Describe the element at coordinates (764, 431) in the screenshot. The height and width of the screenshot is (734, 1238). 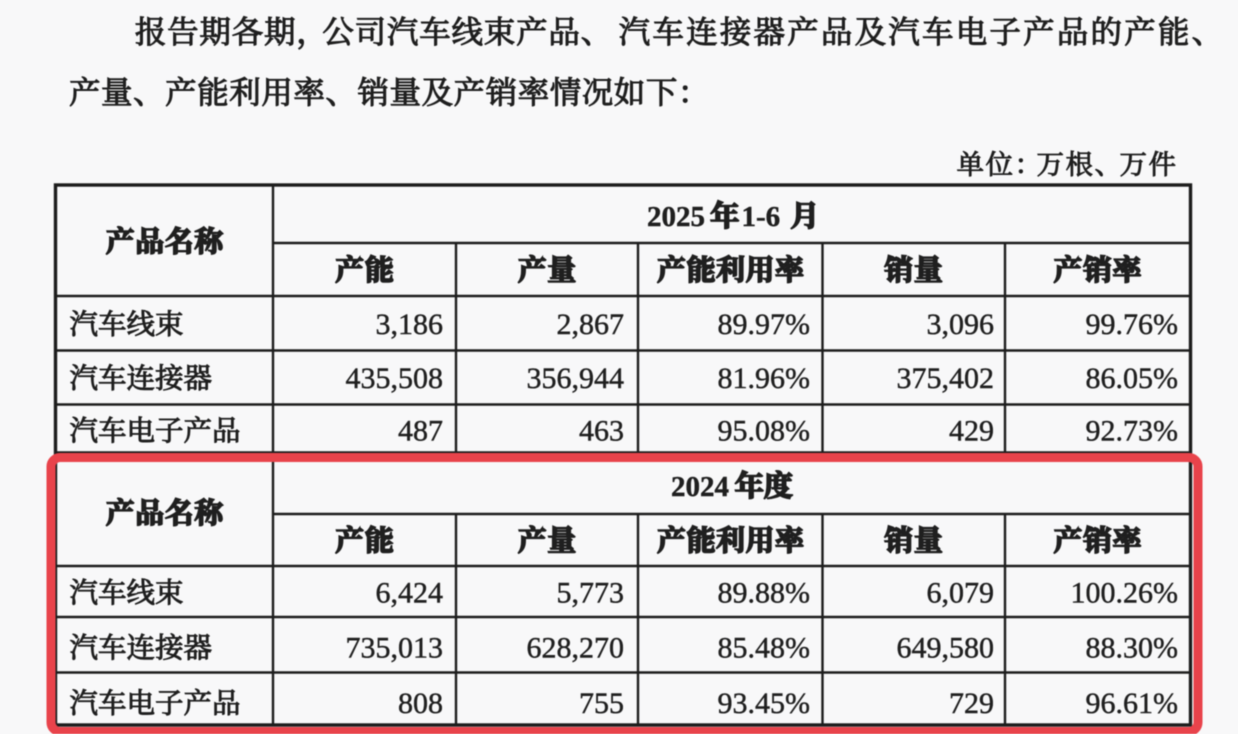
I see `svg-text: 95.08%` at that location.